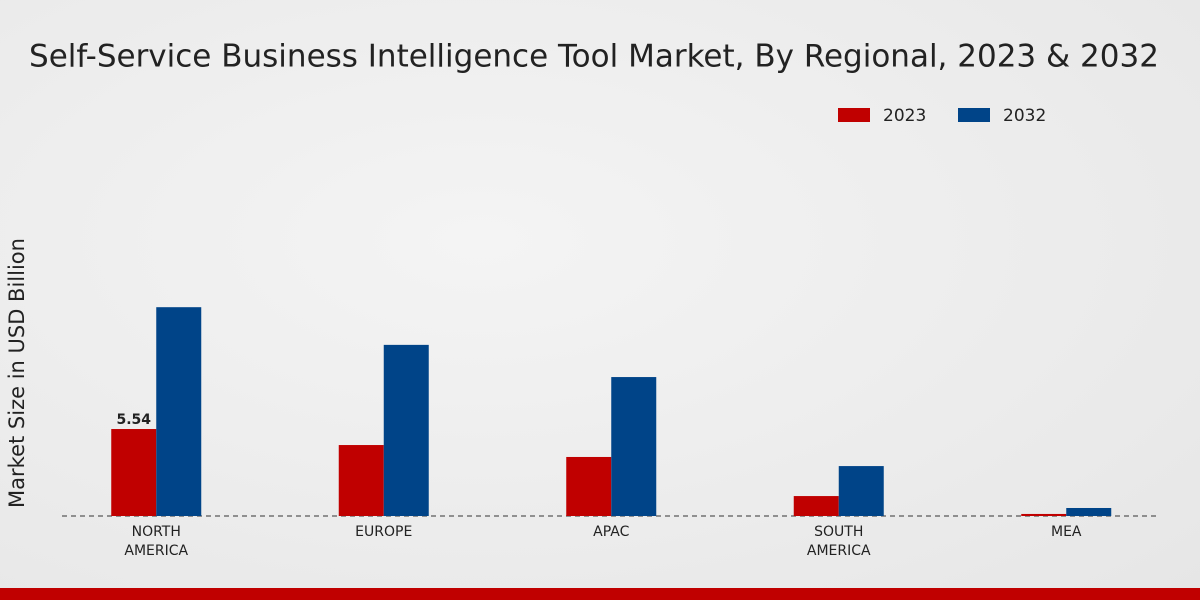  Describe the element at coordinates (600, 594) in the screenshot. I see `footer-bar` at that location.